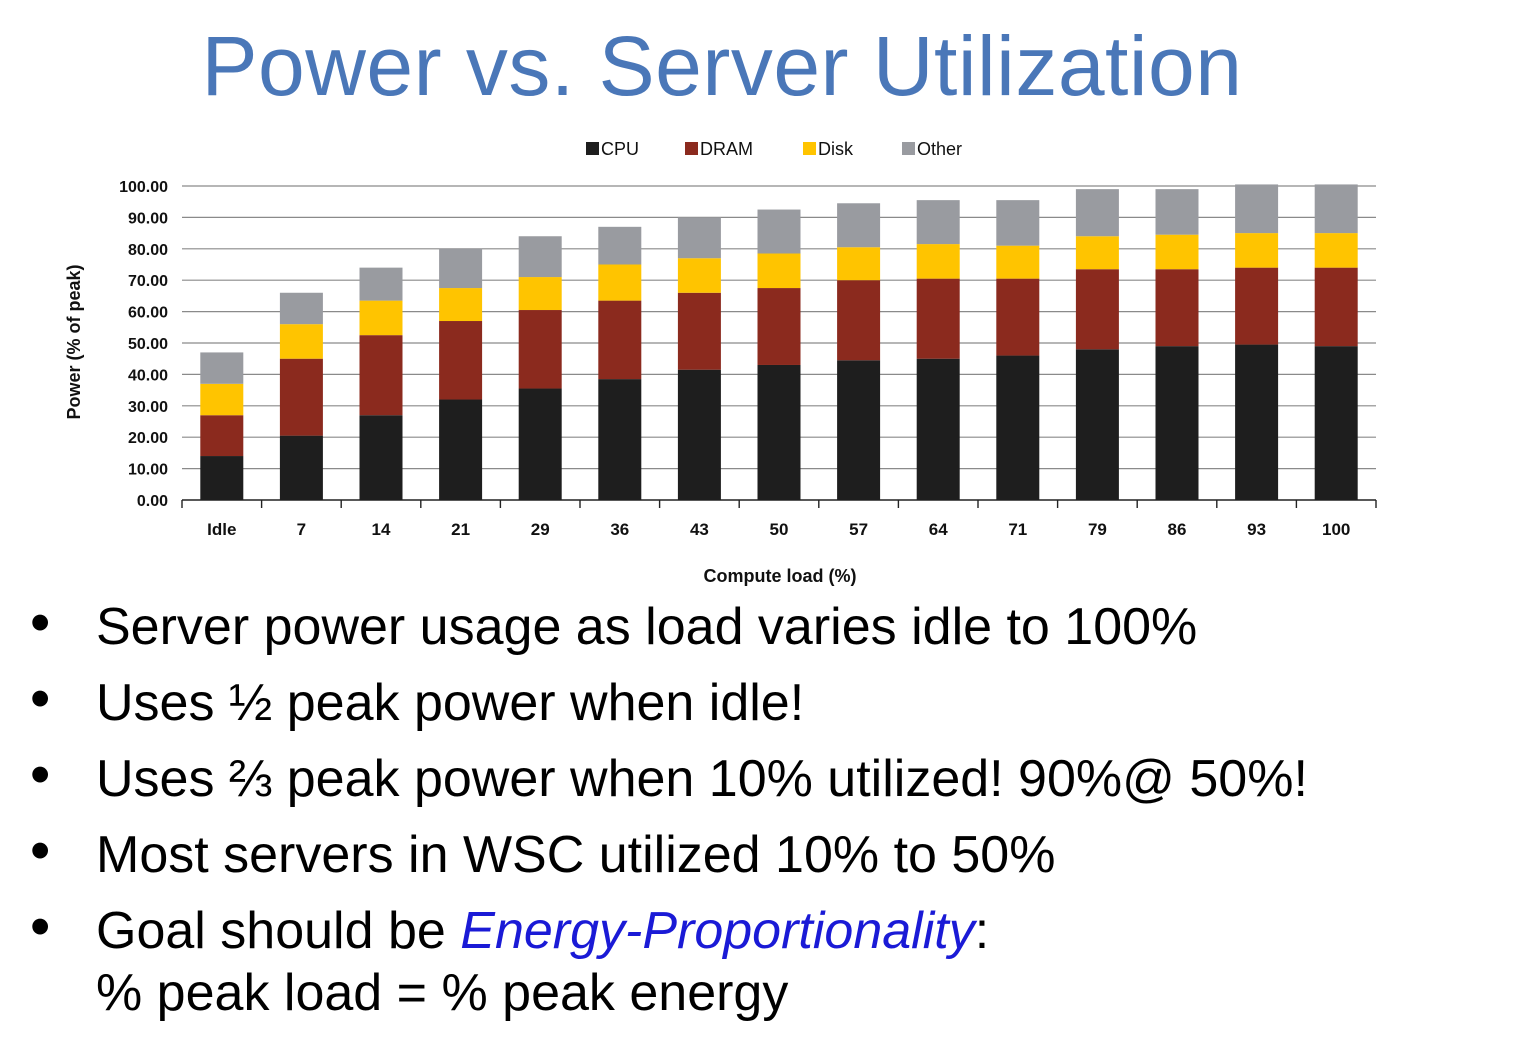  I want to click on y-tick-label: 0.00, so click(152, 501).